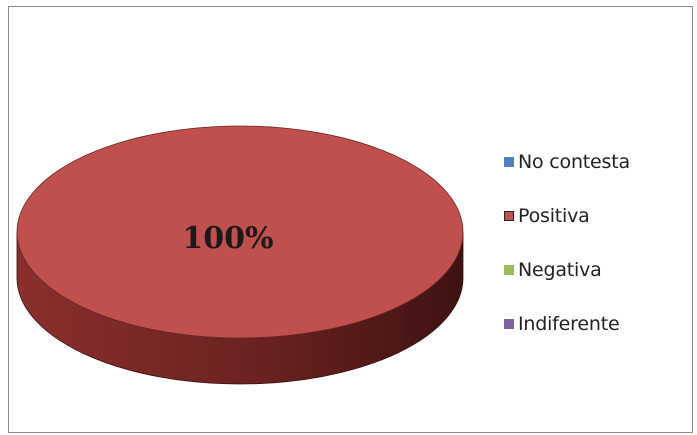 The image size is (697, 435). Describe the element at coordinates (569, 324) in the screenshot. I see `legend-label: Indiferente` at that location.